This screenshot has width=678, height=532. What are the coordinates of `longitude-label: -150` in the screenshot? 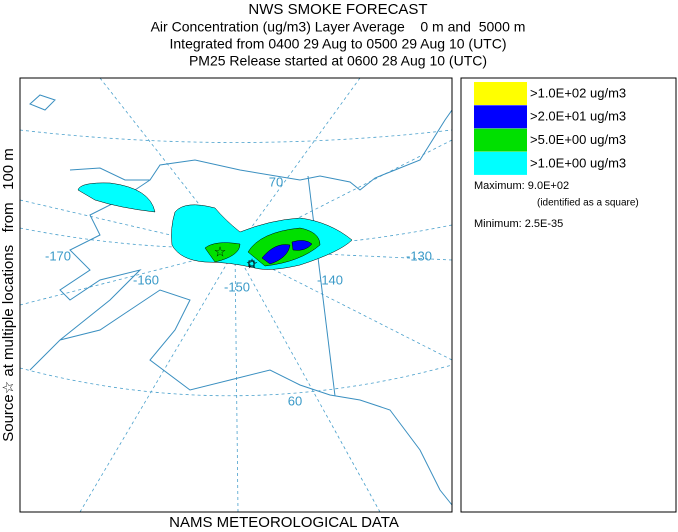 It's located at (237, 286).